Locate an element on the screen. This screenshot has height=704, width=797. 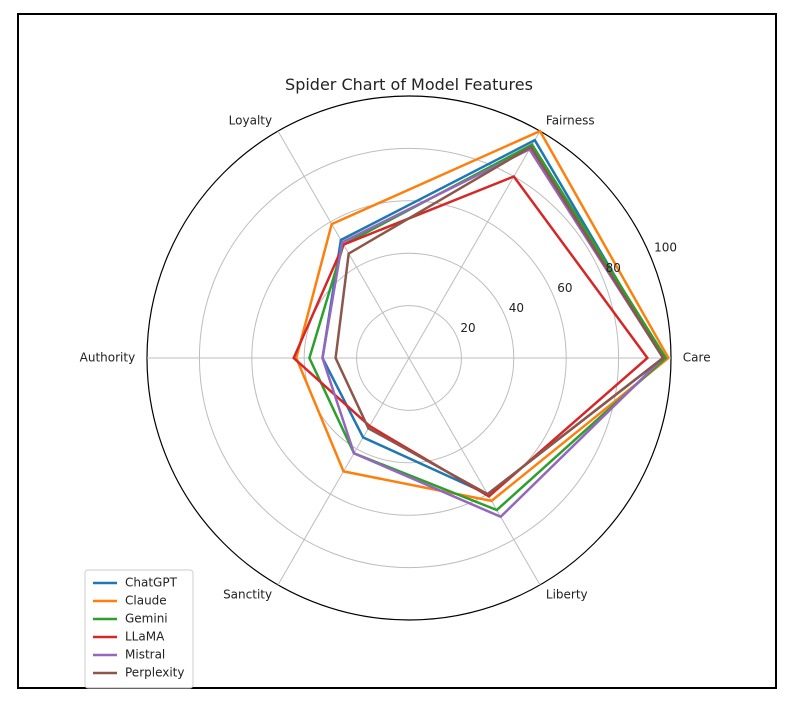
spoke-fairness is located at coordinates (474, 244).